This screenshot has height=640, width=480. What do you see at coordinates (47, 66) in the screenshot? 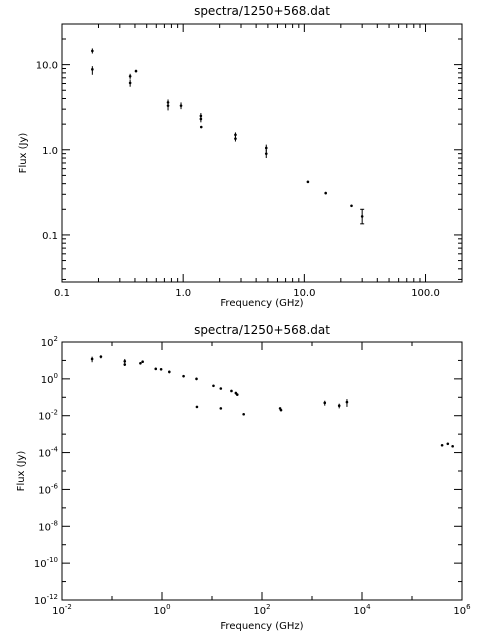
I see `top-ytick-label: 10.0` at bounding box center [47, 66].